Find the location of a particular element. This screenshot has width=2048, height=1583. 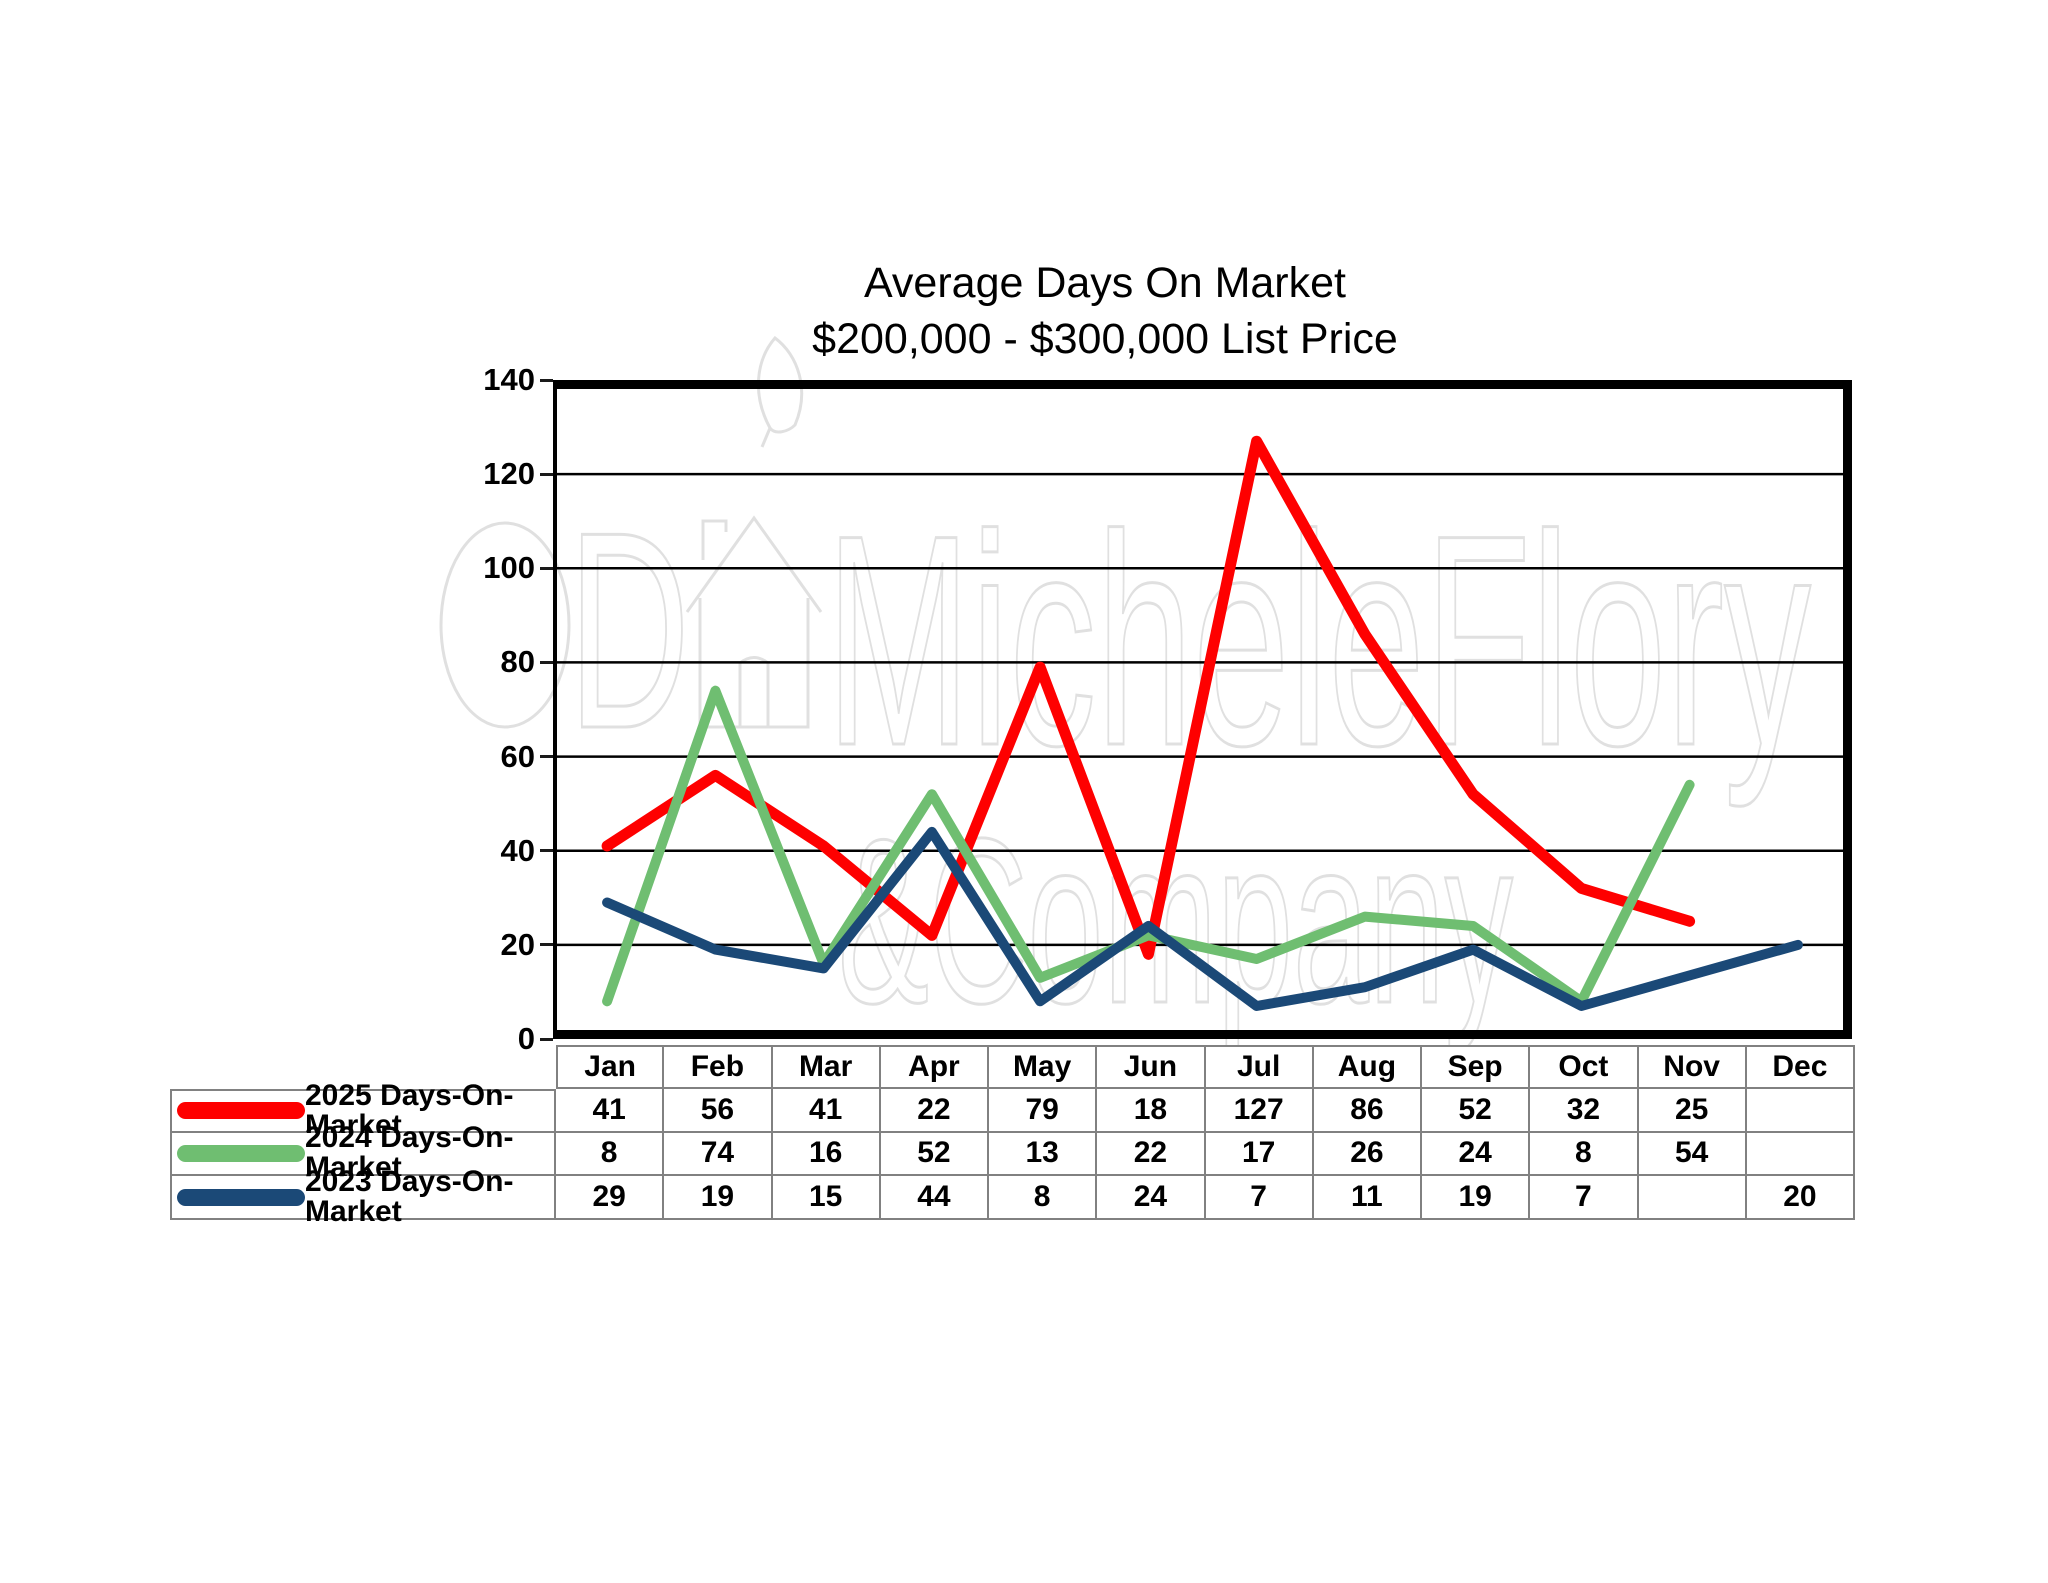

series-label-cell: 2023 Days-On-Market is located at coordinates (363, 1197).